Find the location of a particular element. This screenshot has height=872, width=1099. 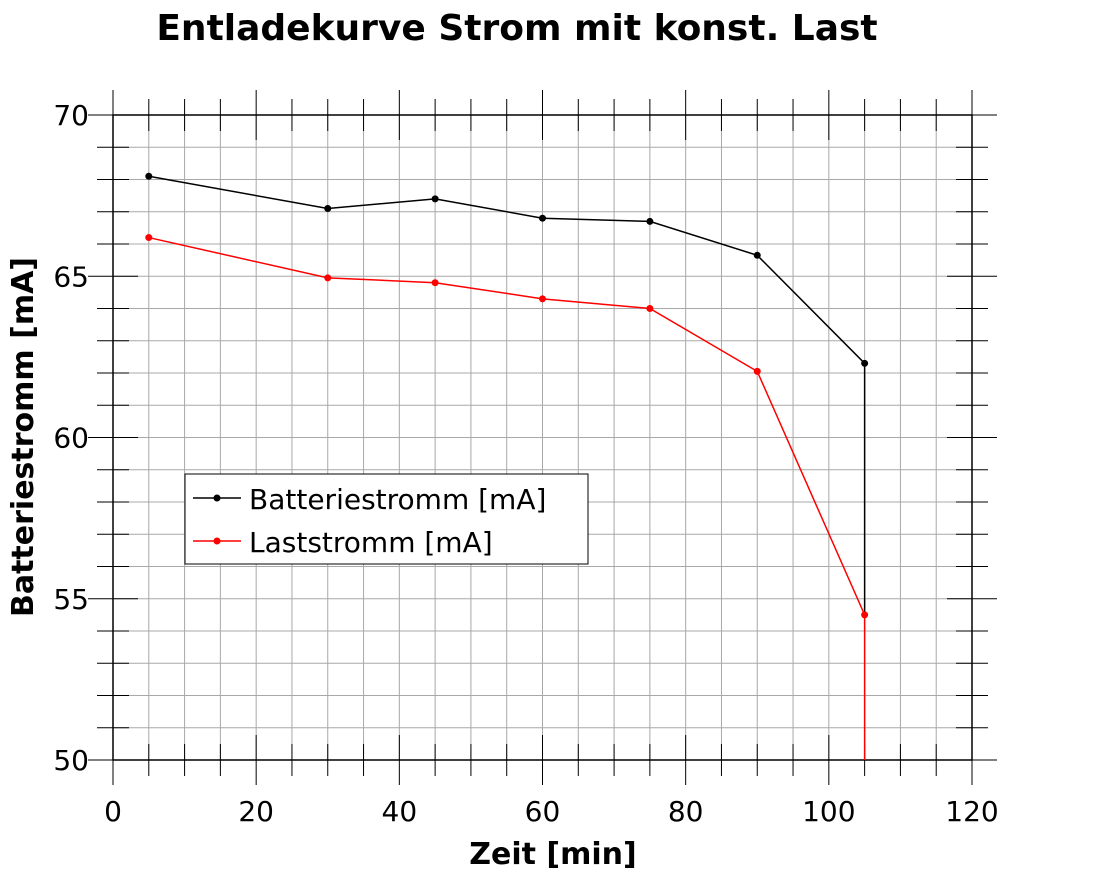

y-tick-label: 60 is located at coordinates (71, 438).